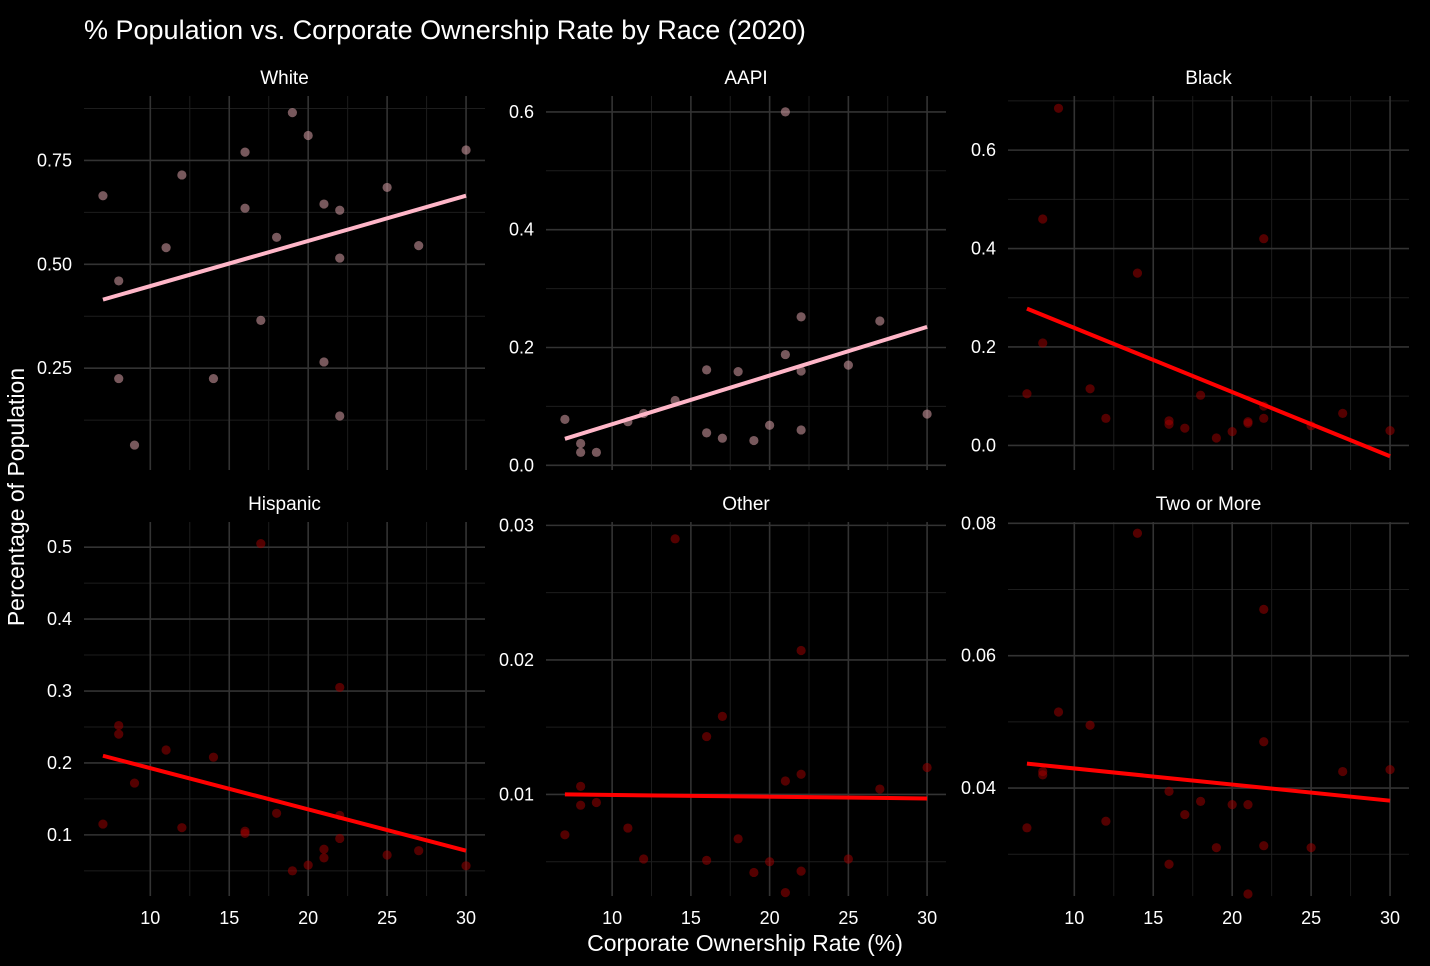 The width and height of the screenshot is (1430, 966). I want to click on y-tick-label-aapi: 0.0, so click(521, 465).